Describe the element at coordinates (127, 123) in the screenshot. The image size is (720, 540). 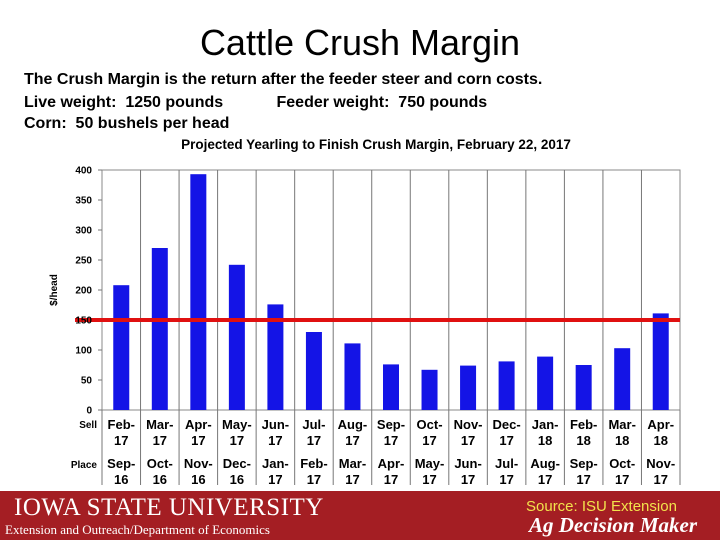
I see `description-line-3: Corn: 50 bushels per head` at that location.